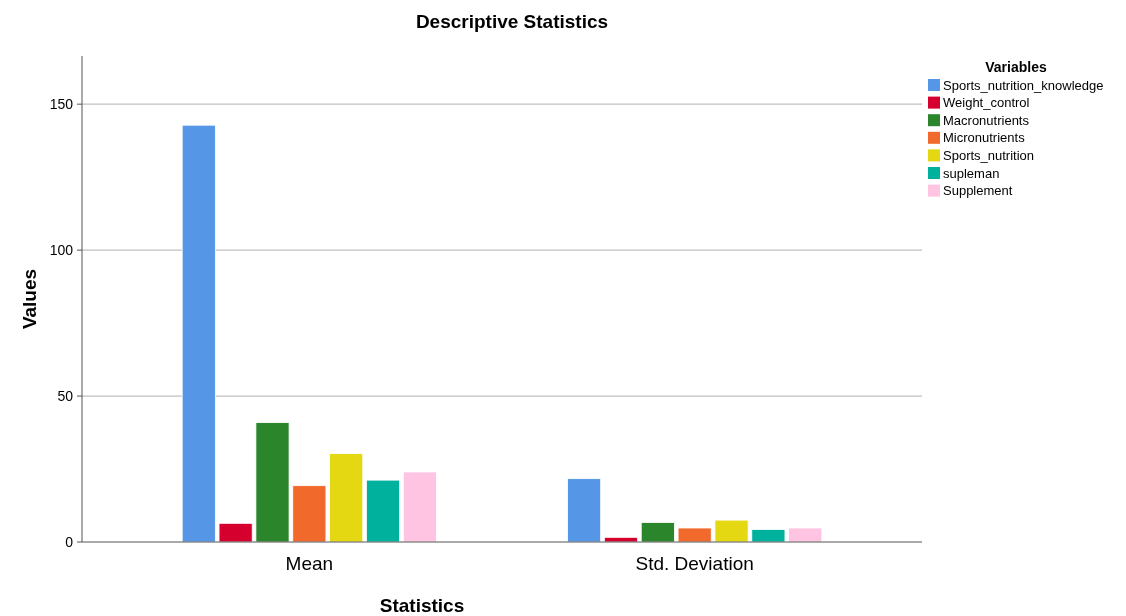  What do you see at coordinates (986, 120) in the screenshot?
I see `legend-label: Macronutrients` at bounding box center [986, 120].